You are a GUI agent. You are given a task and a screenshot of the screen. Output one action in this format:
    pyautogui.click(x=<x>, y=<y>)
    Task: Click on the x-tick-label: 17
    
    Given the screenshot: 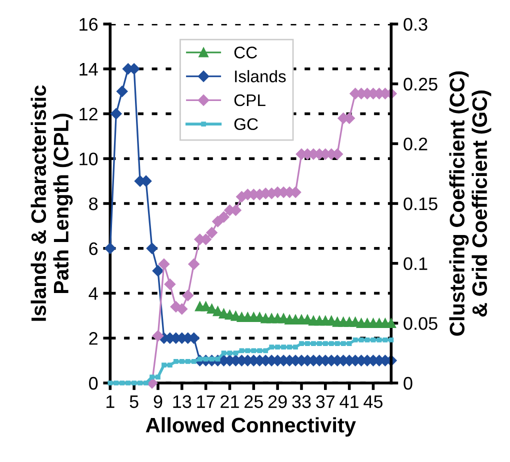 What is the action you would take?
    pyautogui.click(x=206, y=401)
    